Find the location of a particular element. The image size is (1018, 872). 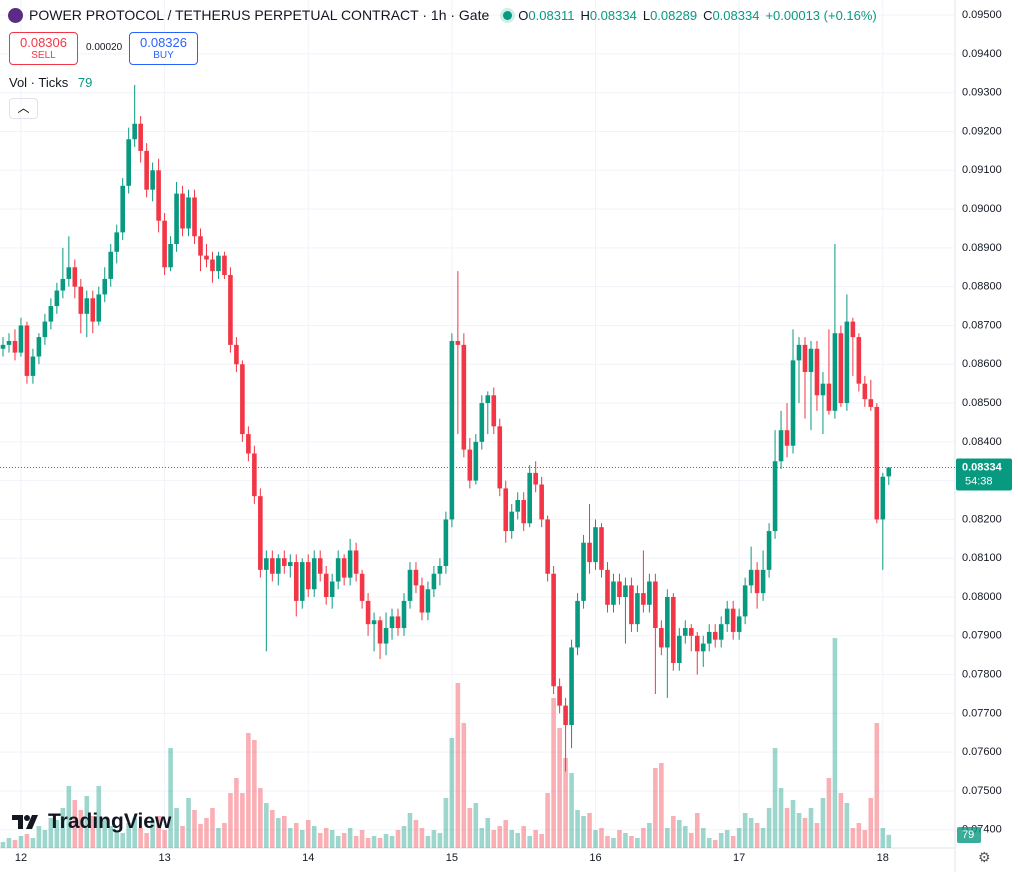

sell-button: 0.08306 SELL is located at coordinates (43, 48).